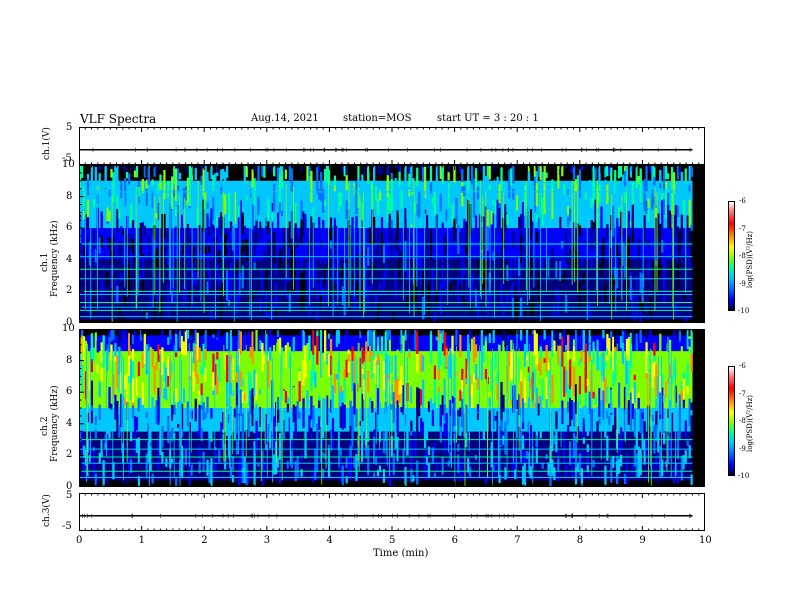 This screenshot has width=792, height=612. Describe the element at coordinates (67, 526) in the screenshot. I see `ch3v-tick-bottom: -5` at that location.